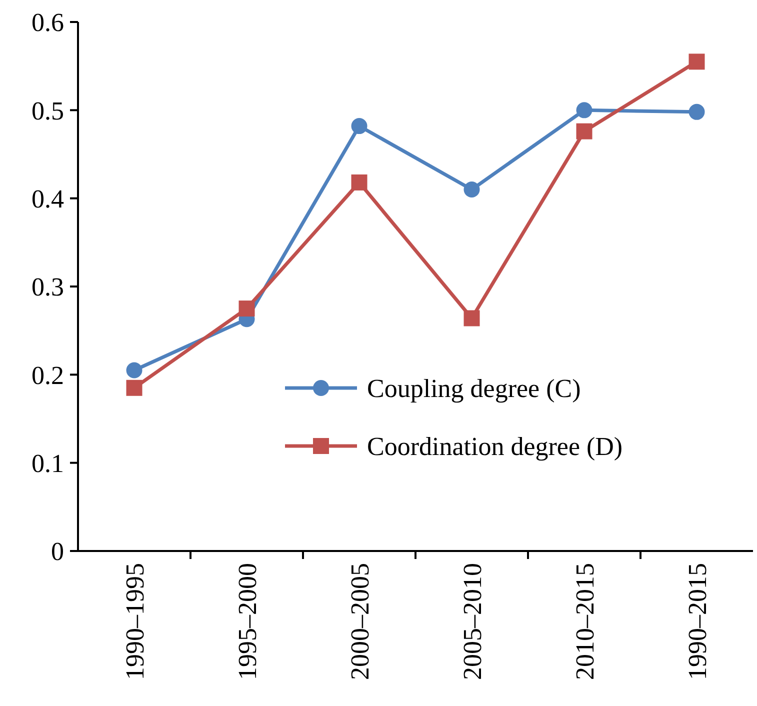  Describe the element at coordinates (48, 463) in the screenshot. I see `y-tick-label: 0.1` at that location.